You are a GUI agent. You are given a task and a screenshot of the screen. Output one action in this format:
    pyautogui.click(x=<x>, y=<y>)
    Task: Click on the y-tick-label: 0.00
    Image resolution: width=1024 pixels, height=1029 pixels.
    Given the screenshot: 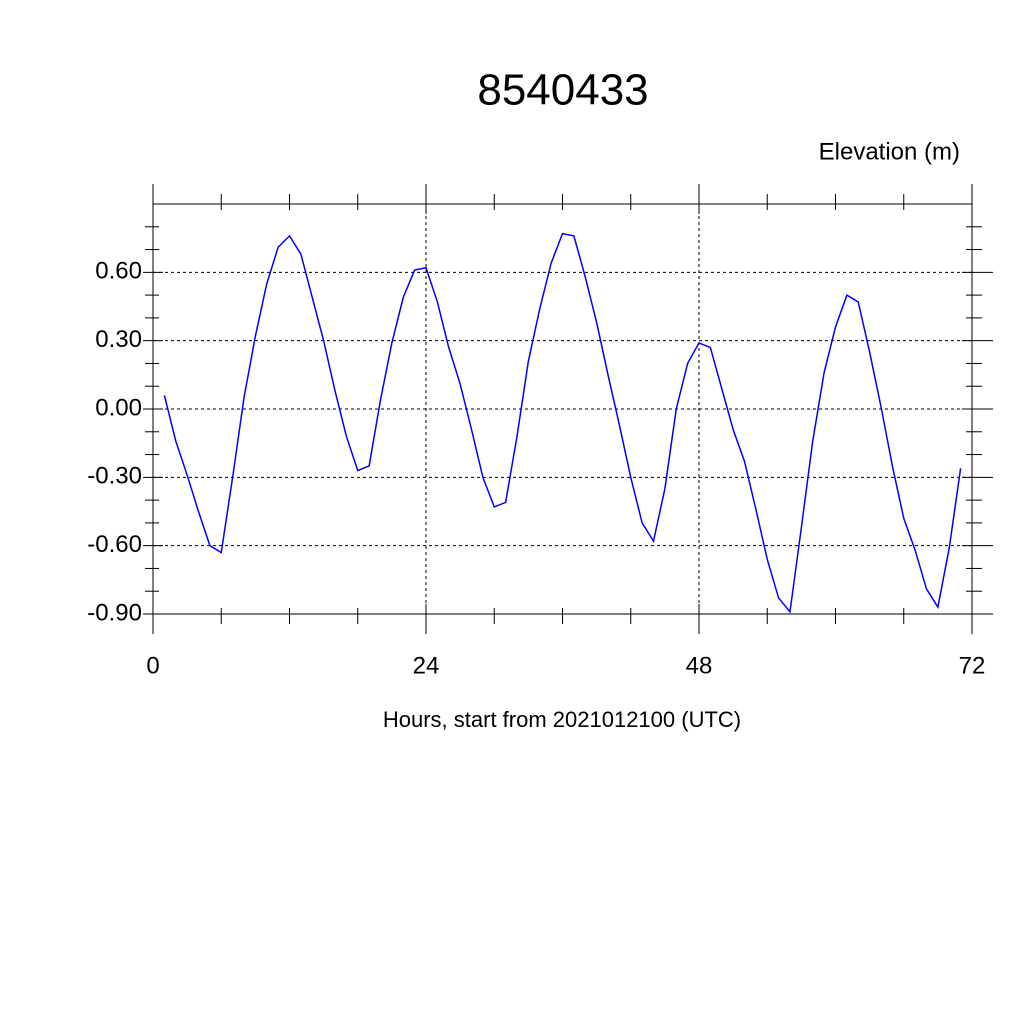 What is the action you would take?
    pyautogui.click(x=118, y=407)
    